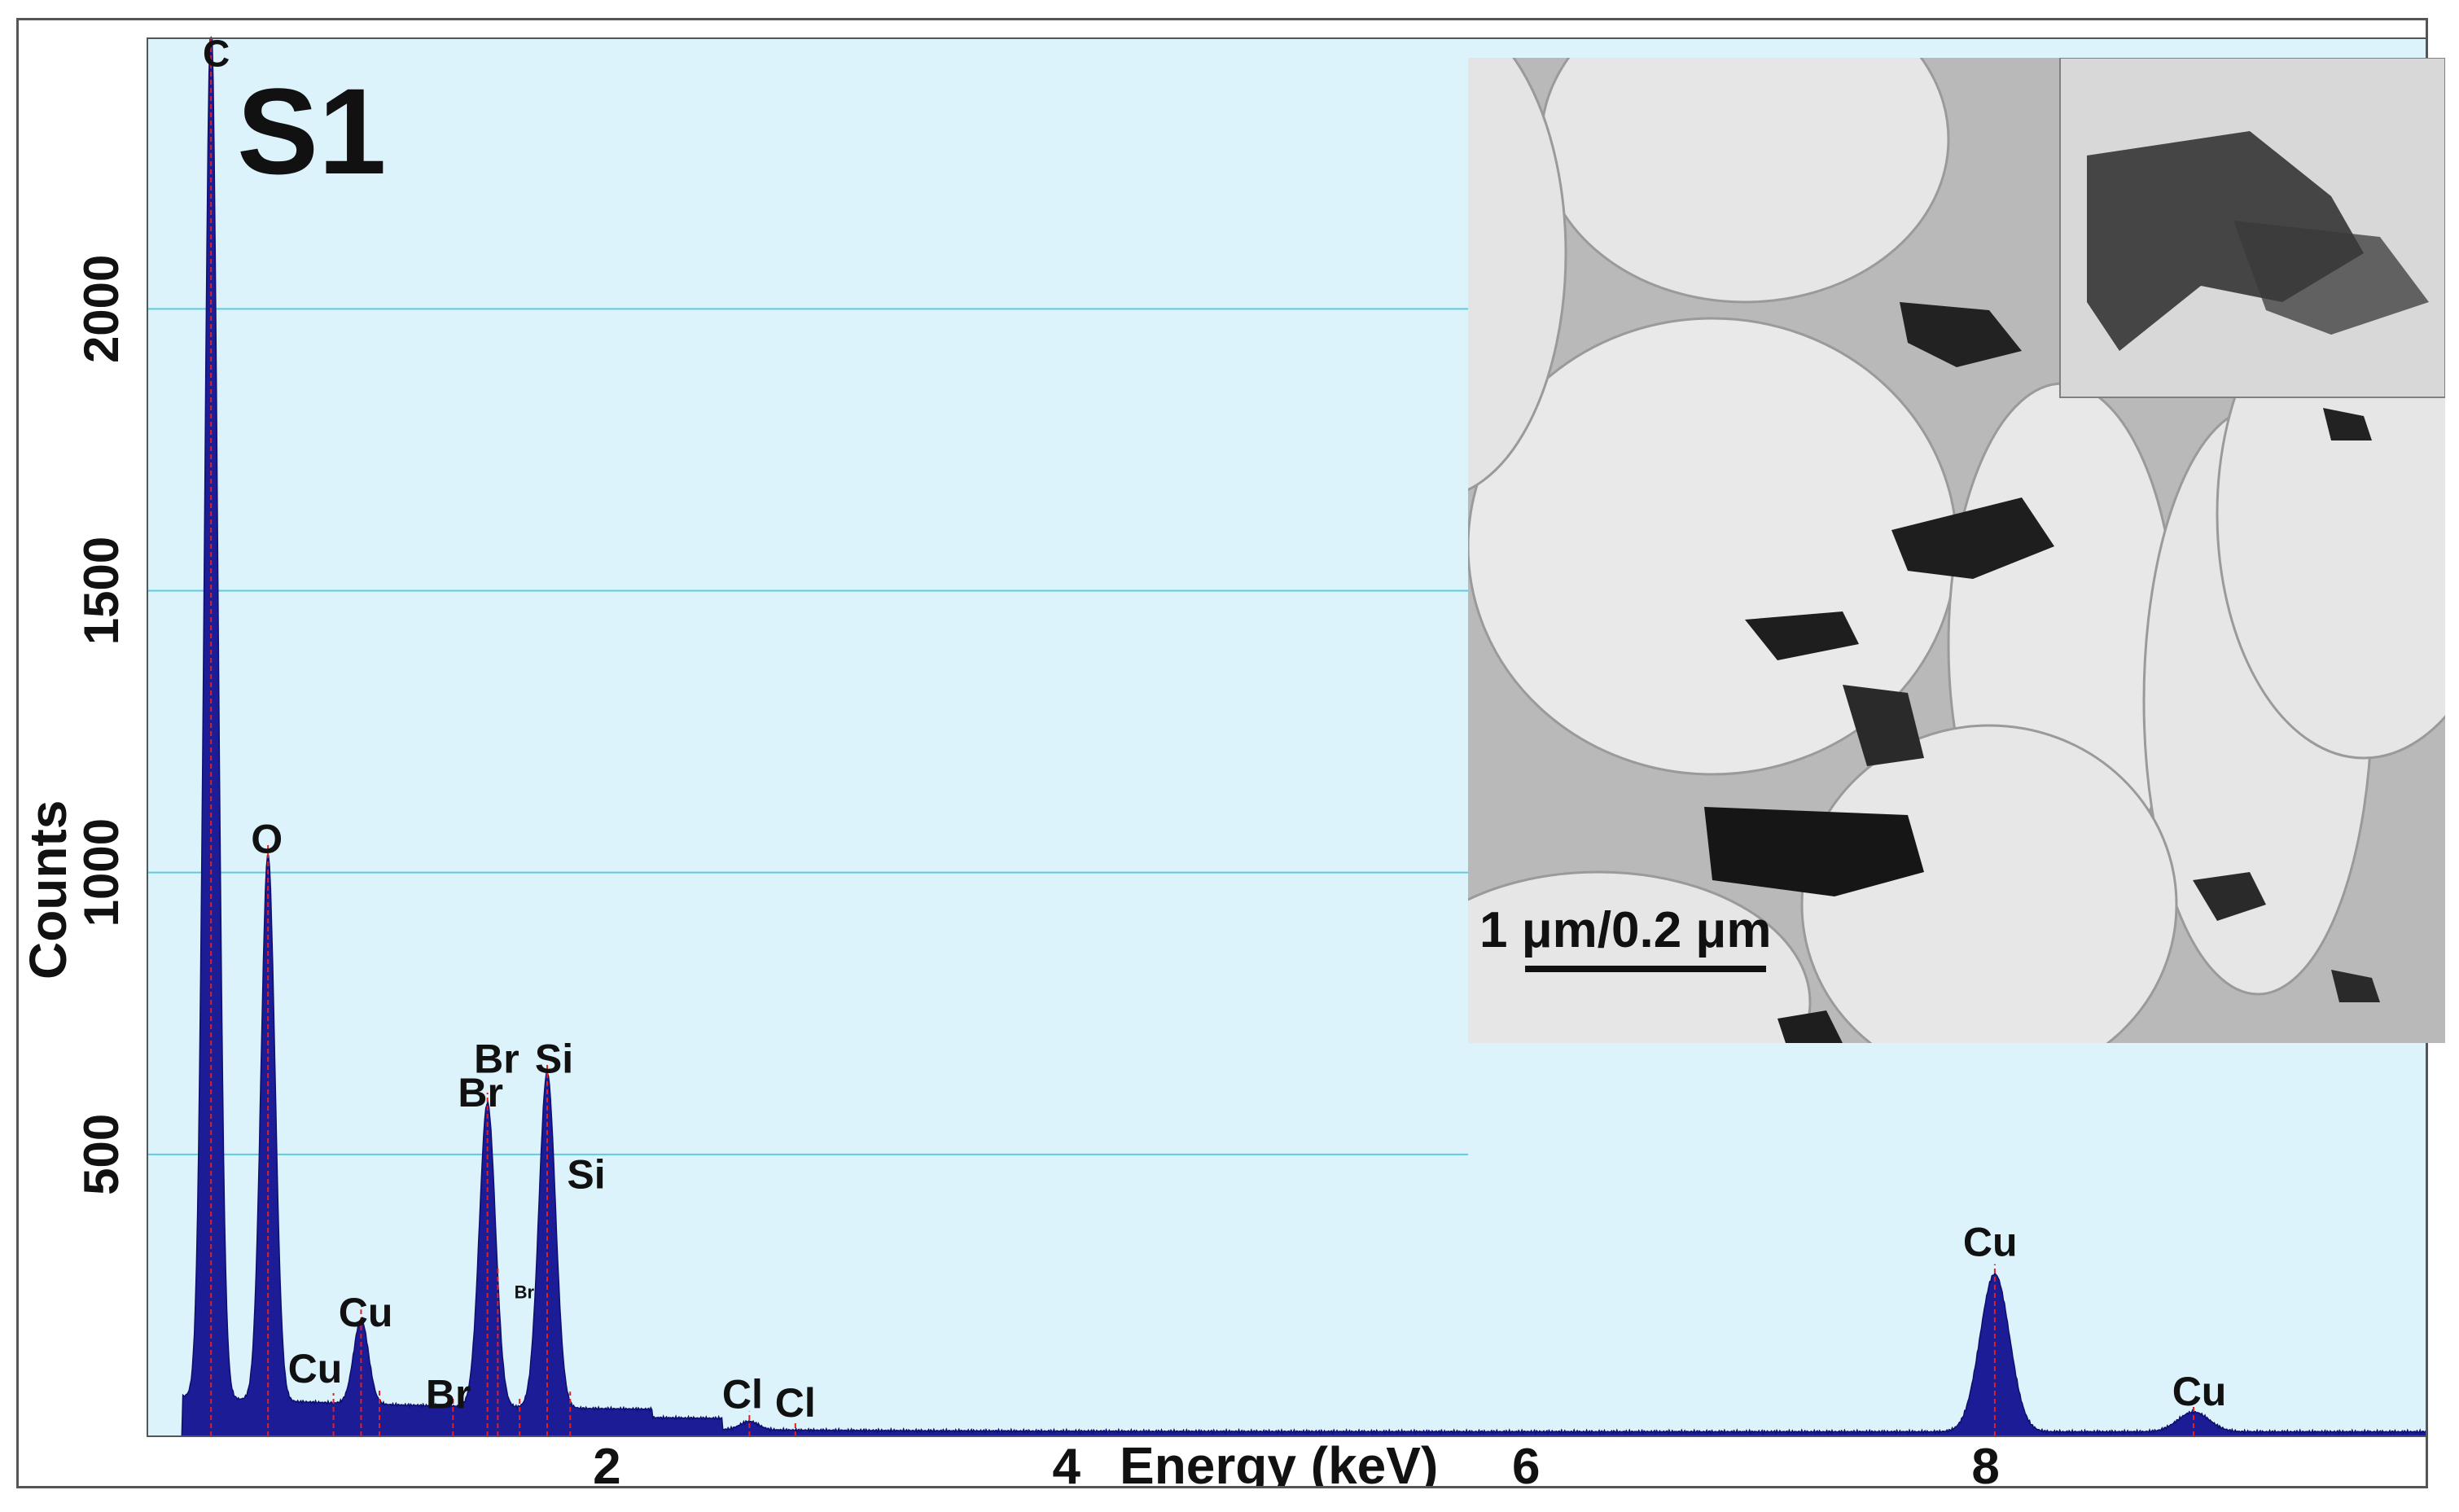 The image size is (2459, 1512). I want to click on x-tick-label: 6, so click(1526, 1463).